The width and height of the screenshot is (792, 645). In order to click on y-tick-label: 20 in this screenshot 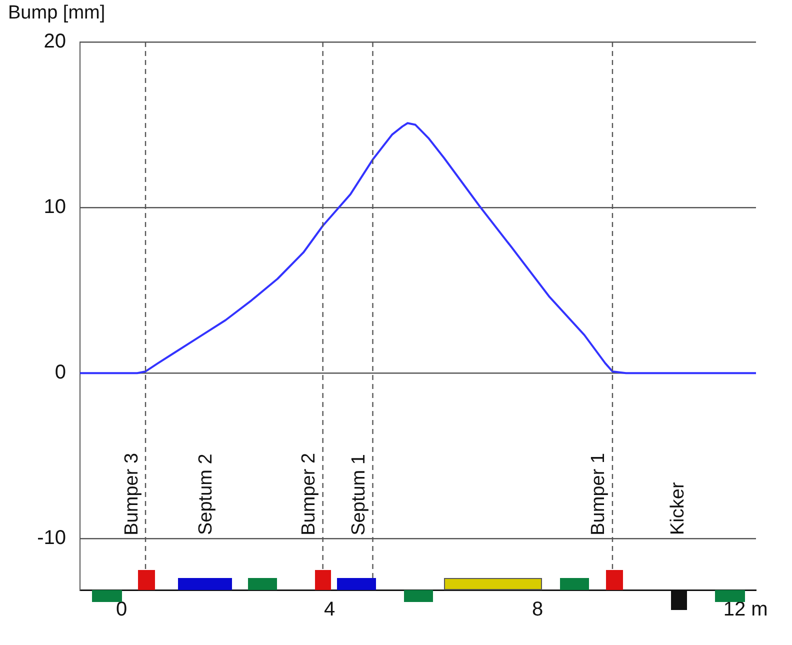, I will do `click(55, 41)`.